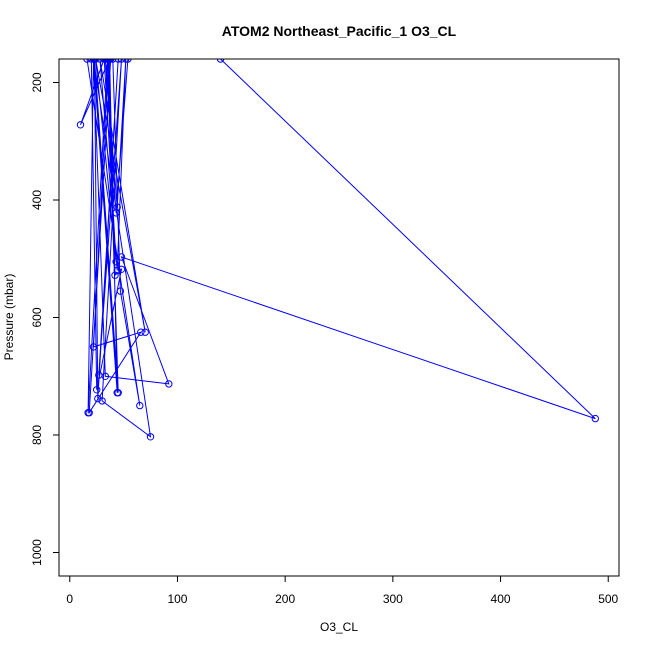 Image resolution: width=650 pixels, height=655 pixels. Describe the element at coordinates (339, 627) in the screenshot. I see `x-axis-label: O3_CL` at that location.